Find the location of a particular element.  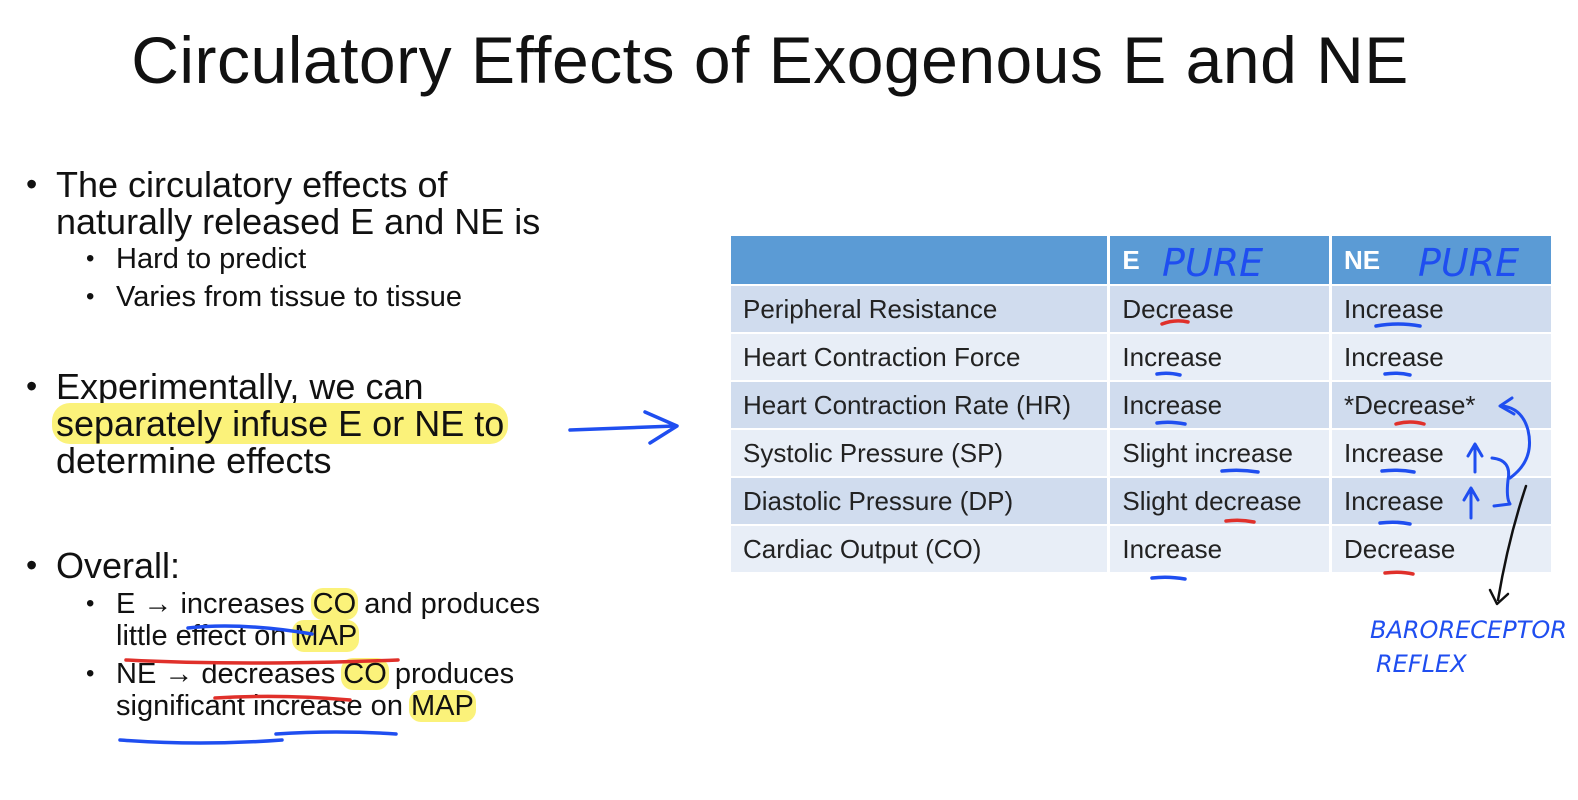

text-run: decreases is located at coordinates (268, 674).